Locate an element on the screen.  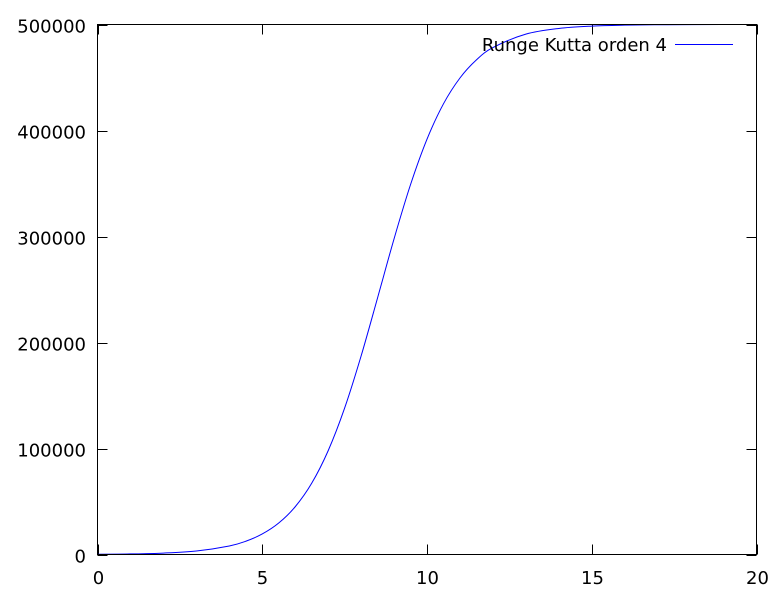
y-tick-label: 200000 is located at coordinates (51, 345).